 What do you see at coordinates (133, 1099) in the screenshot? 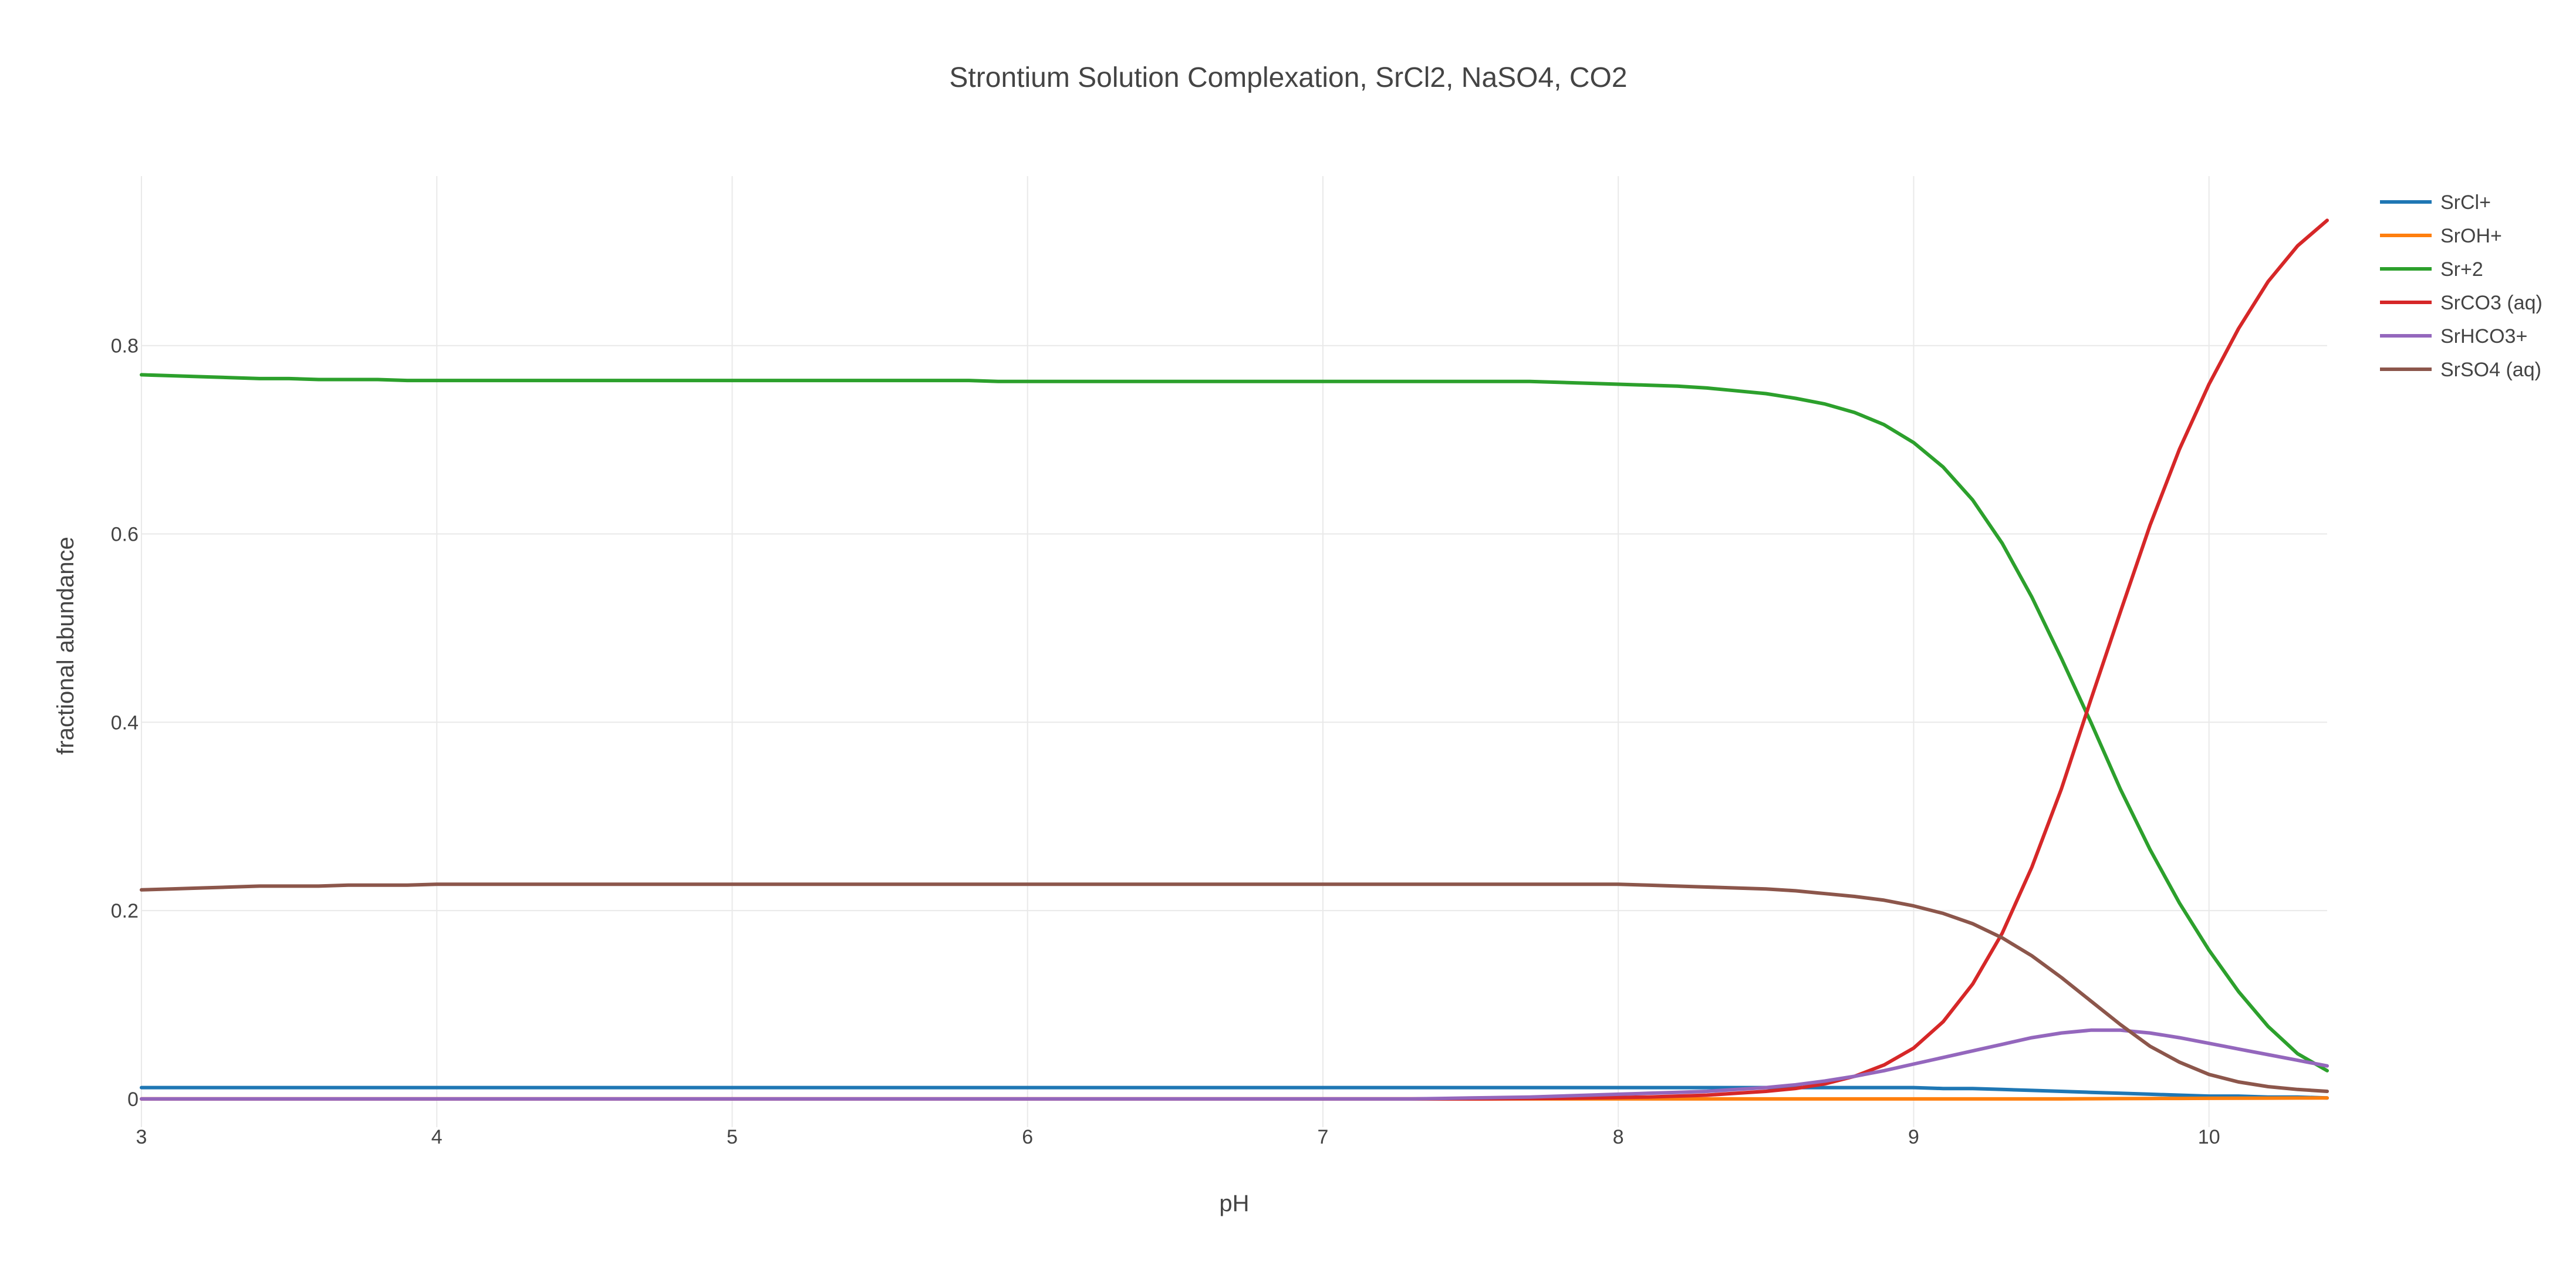
I see `y-tick-label: 0` at bounding box center [133, 1099].